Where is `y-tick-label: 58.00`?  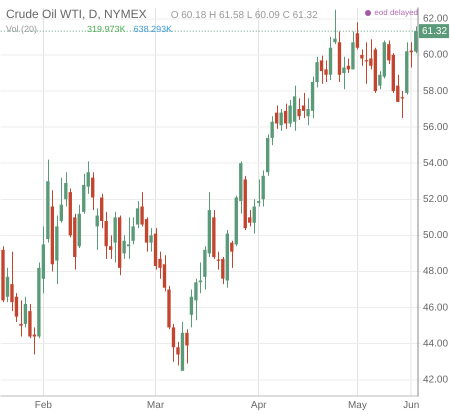
y-tick-label: 58.00 is located at coordinates (435, 91).